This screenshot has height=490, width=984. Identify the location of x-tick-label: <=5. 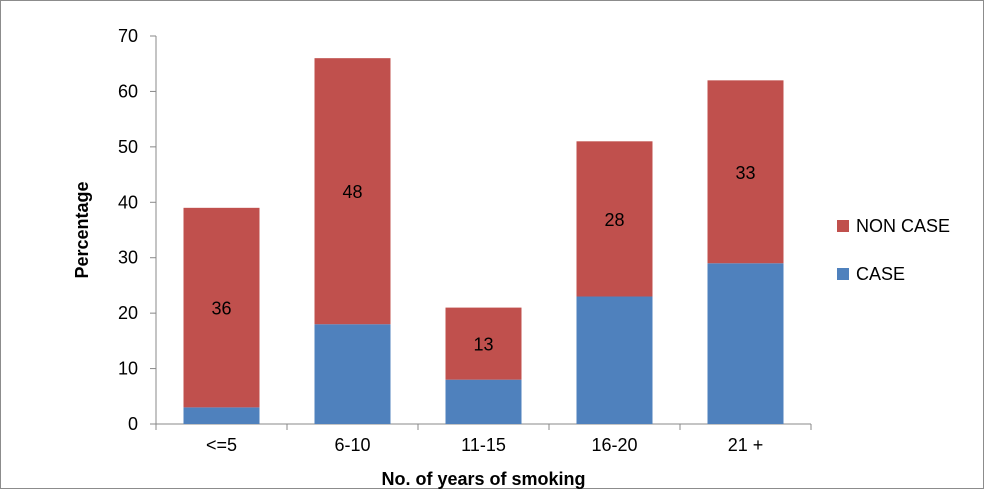
(221, 445).